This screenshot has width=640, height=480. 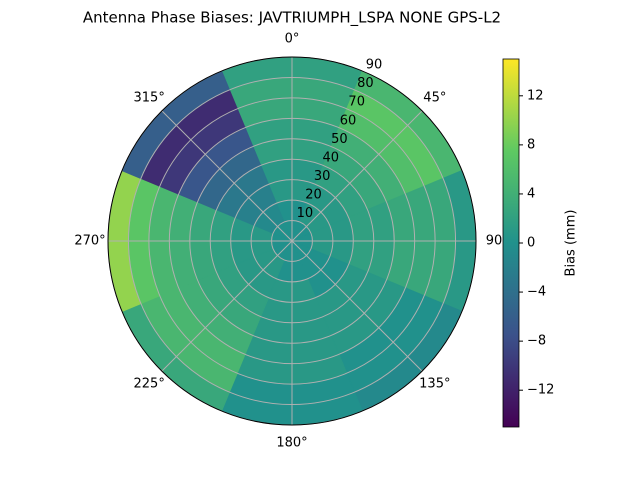 I want to click on colorbar-tick-label: −4, so click(x=536, y=292).